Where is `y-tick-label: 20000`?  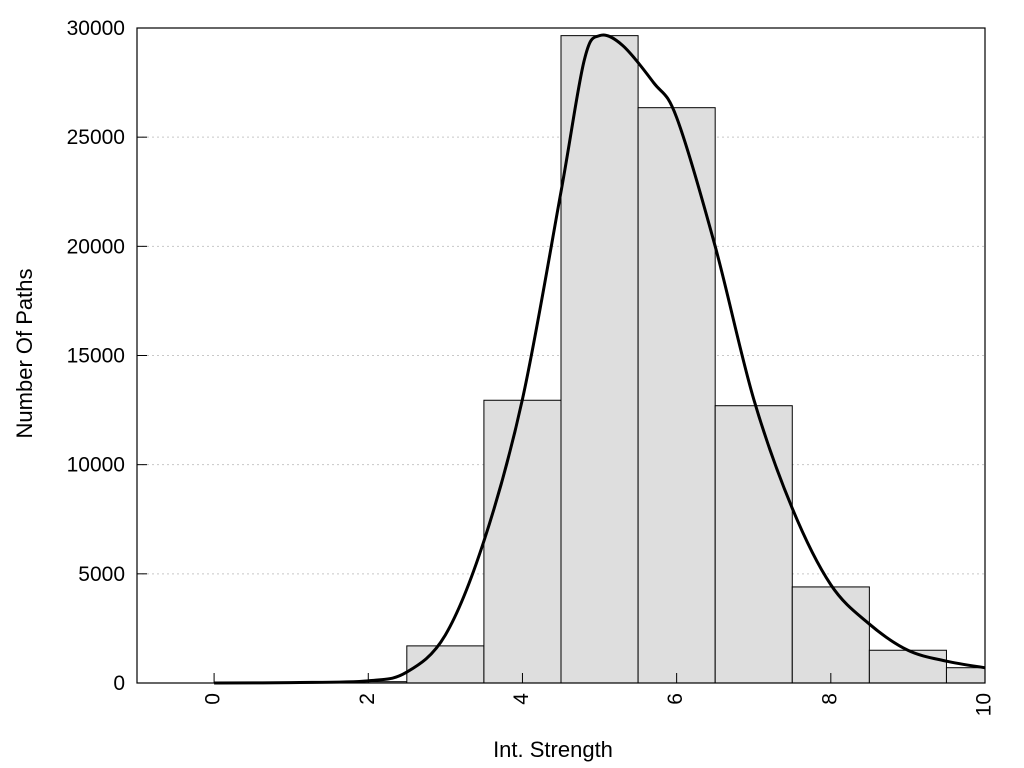 y-tick-label: 20000 is located at coordinates (96, 246).